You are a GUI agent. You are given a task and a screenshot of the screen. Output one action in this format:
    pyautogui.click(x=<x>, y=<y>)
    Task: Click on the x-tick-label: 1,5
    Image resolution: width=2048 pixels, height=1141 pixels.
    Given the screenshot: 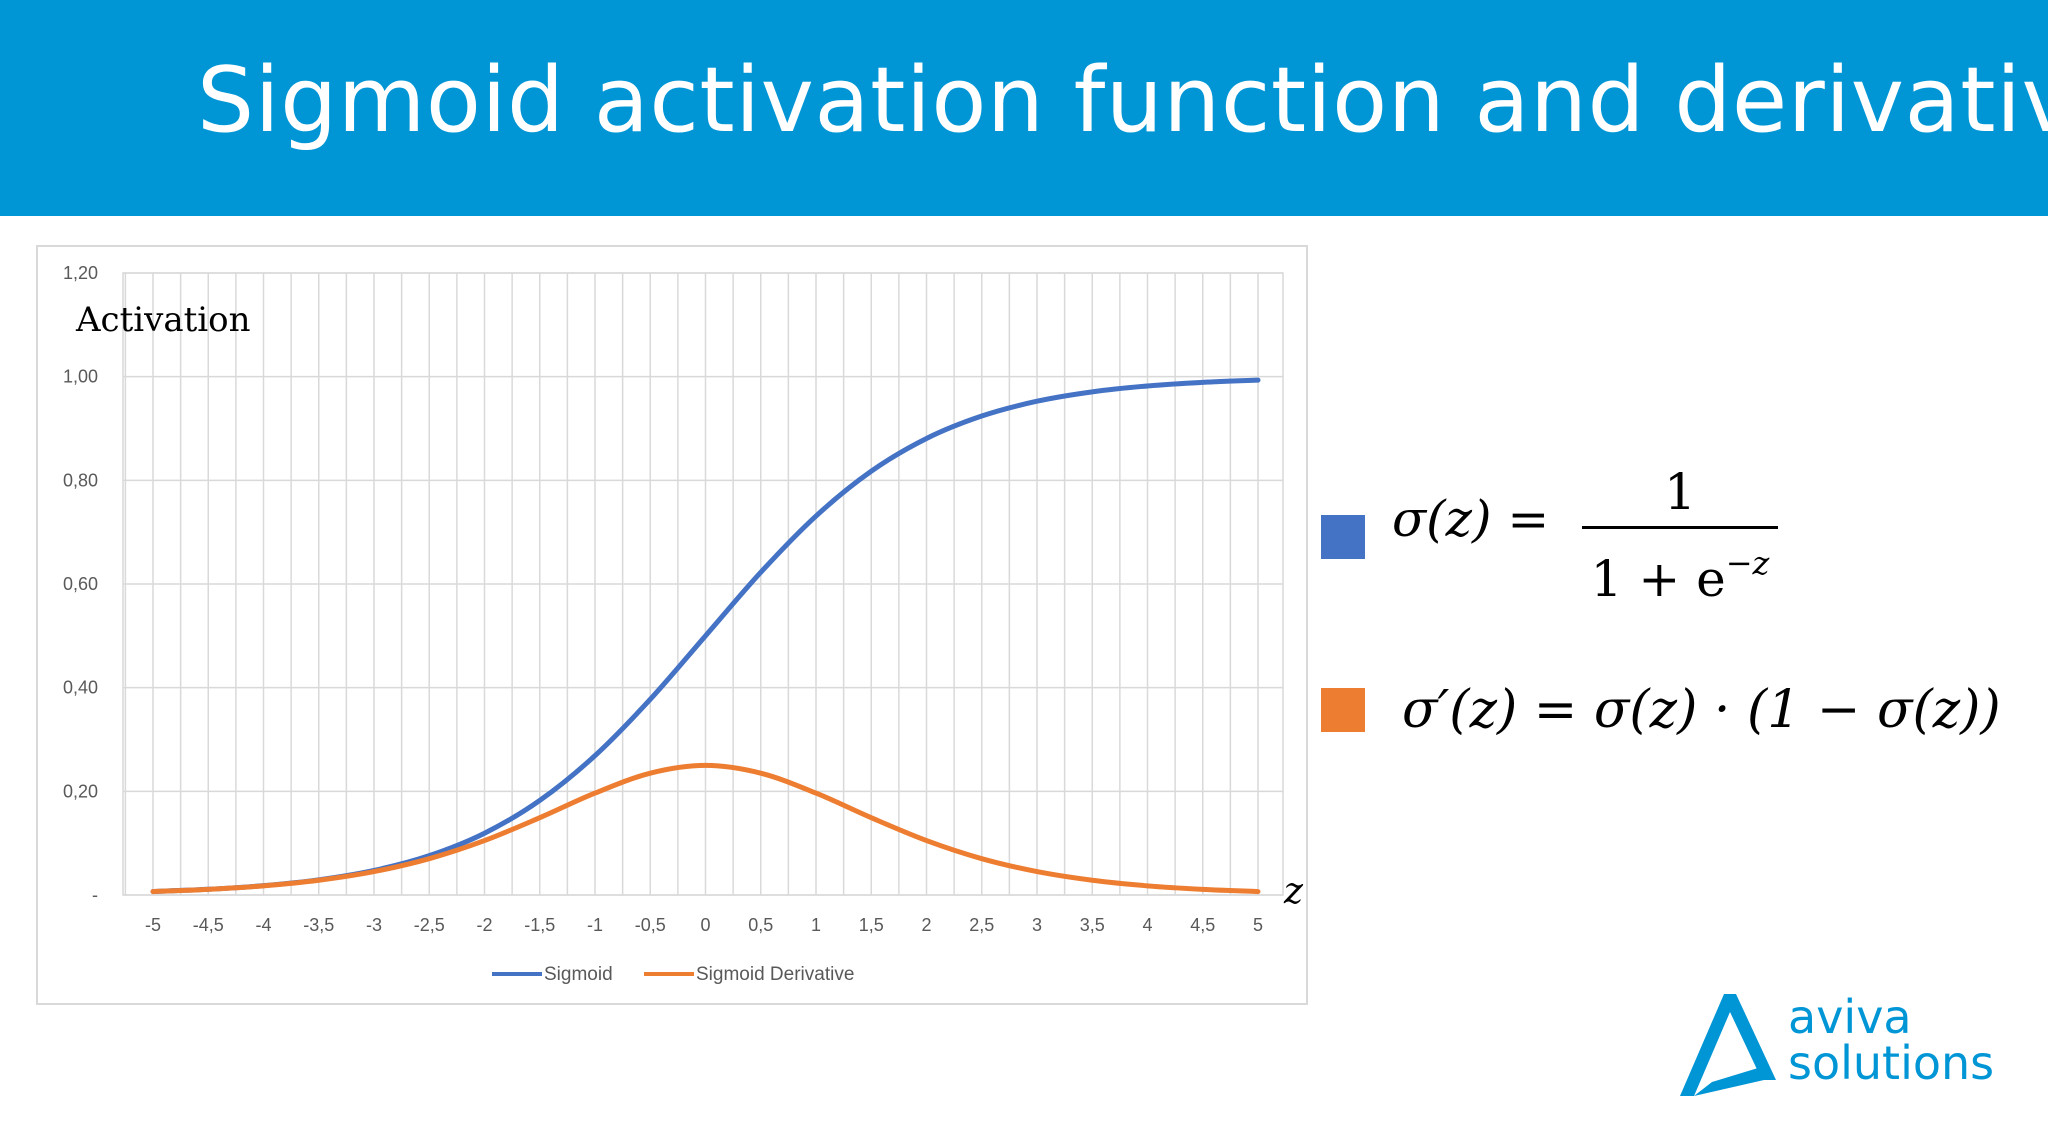 What is the action you would take?
    pyautogui.click(x=871, y=925)
    